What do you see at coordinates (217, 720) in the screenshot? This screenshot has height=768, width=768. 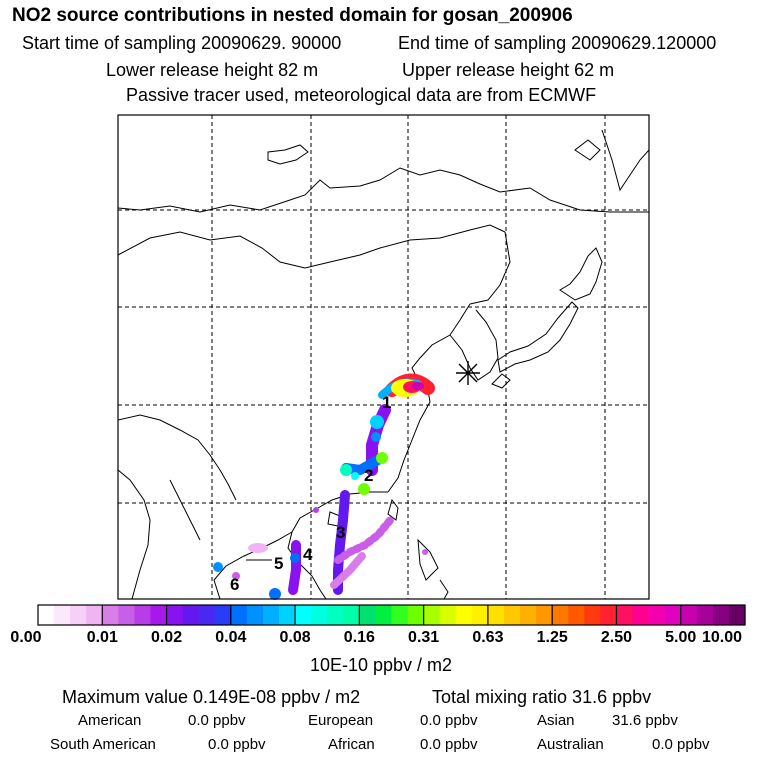 I see `region-value-american: 0.0 ppbv` at bounding box center [217, 720].